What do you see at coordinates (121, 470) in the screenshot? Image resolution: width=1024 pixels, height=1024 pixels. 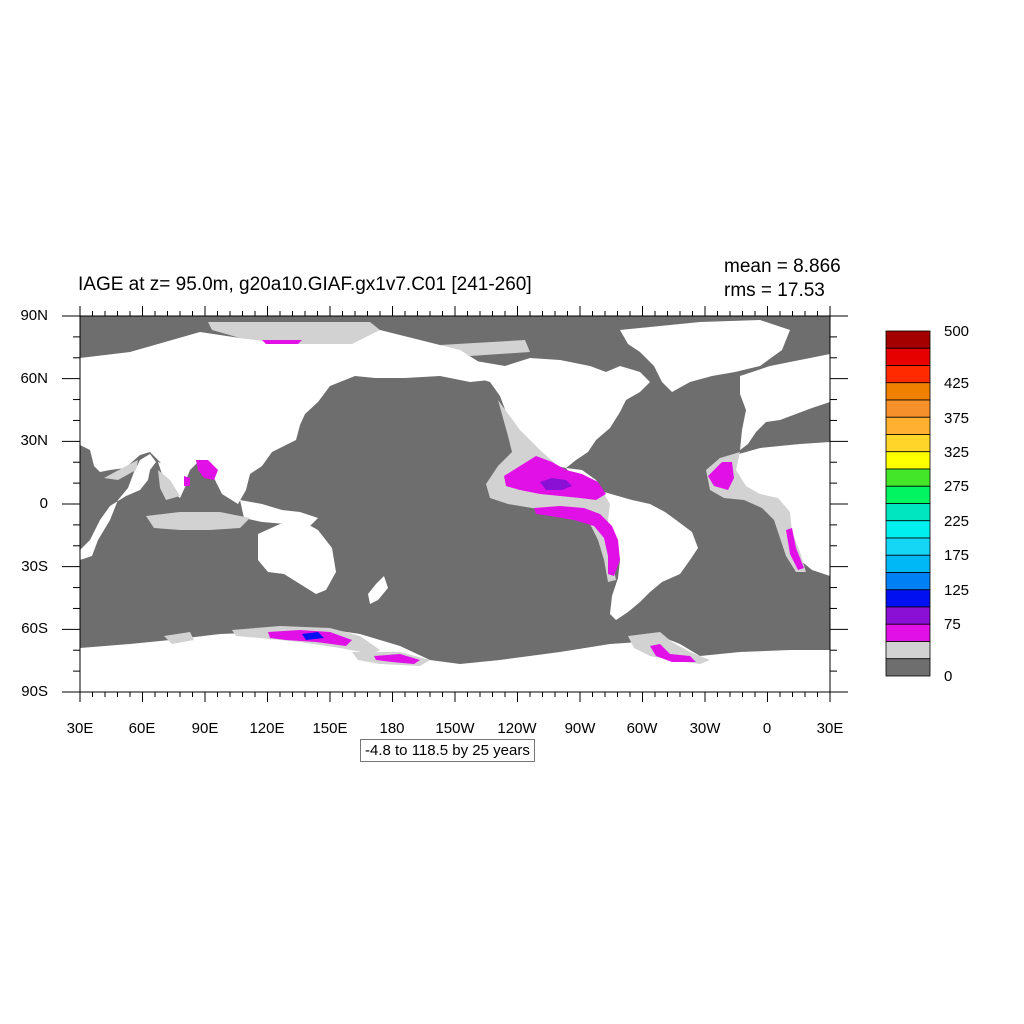 I see `arabian-sea-light` at bounding box center [121, 470].